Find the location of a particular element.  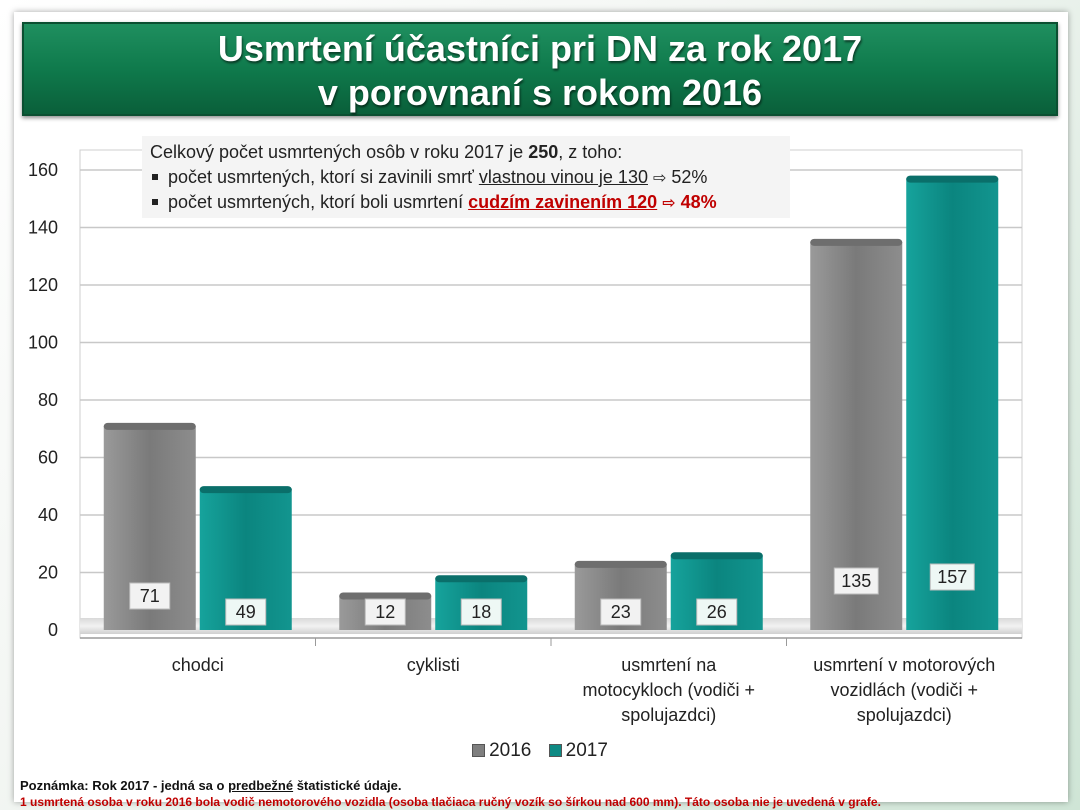

legend-swatch-2016 is located at coordinates (479, 751).